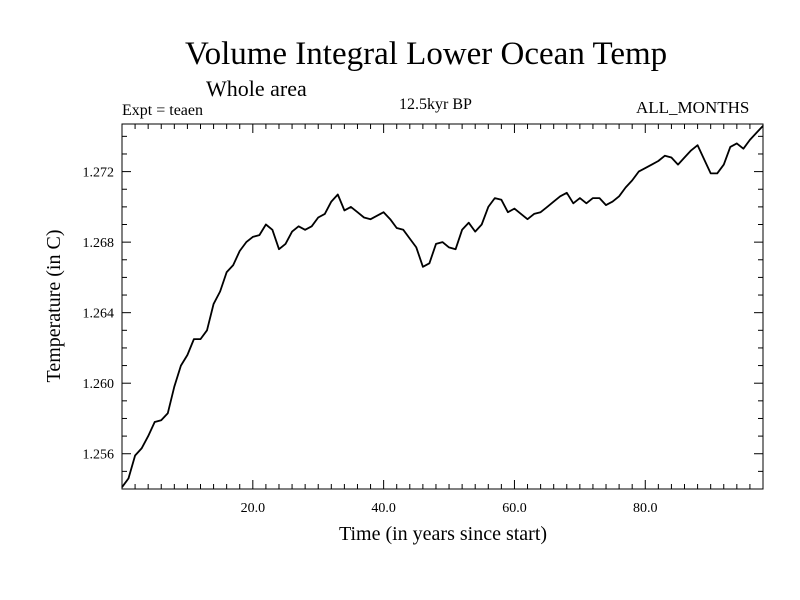 The height and width of the screenshot is (600, 800). I want to click on experiment-label: Expt = teaen, so click(162, 110).